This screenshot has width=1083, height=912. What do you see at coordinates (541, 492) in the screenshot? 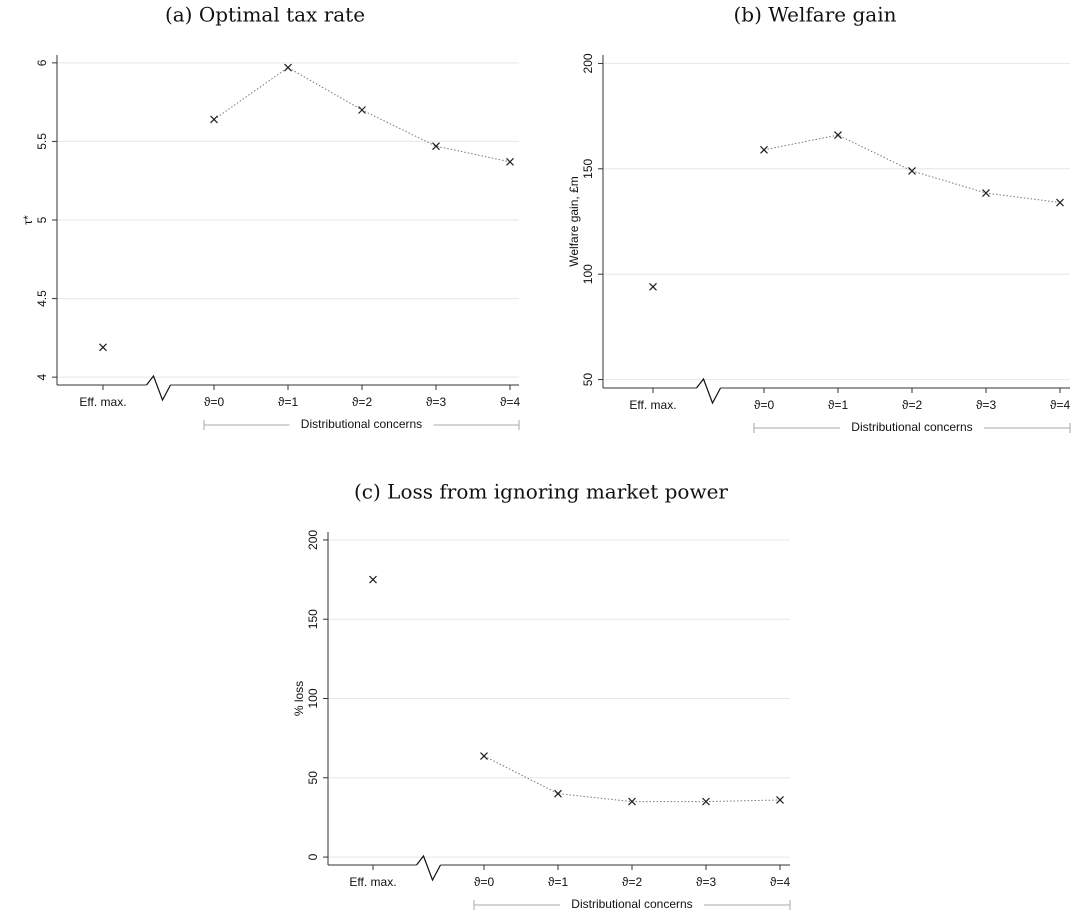
I see `chart-title: (c) Loss from ignoring market power` at bounding box center [541, 492].